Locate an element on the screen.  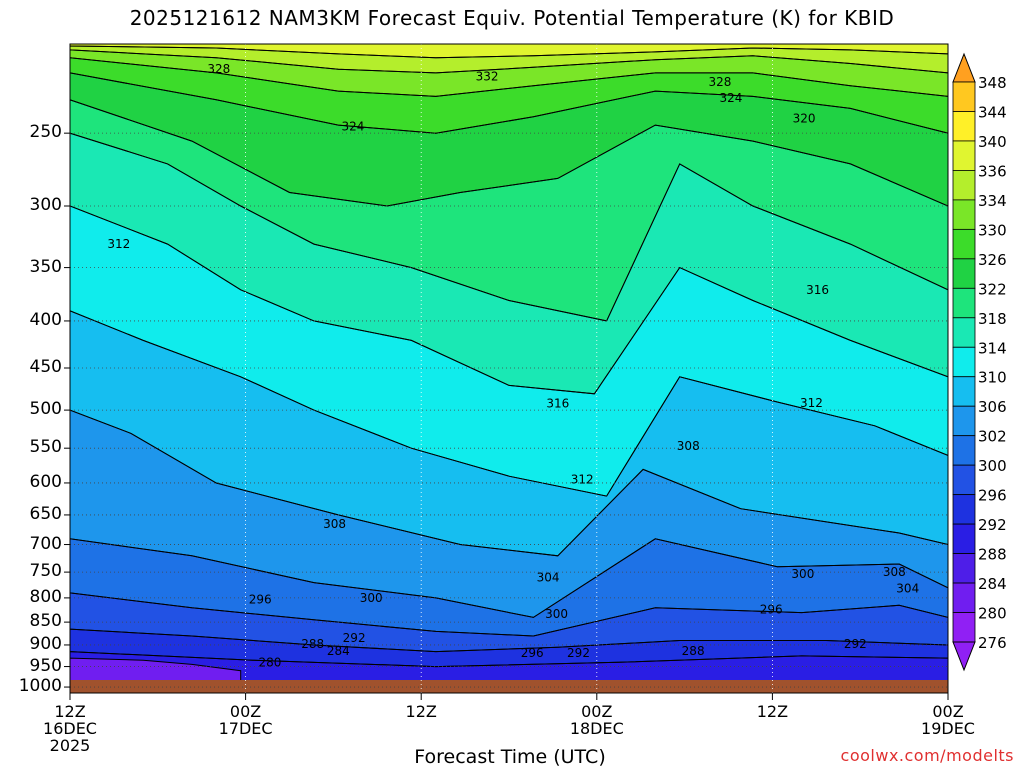
colorbar-label-4: 334 is located at coordinates (992, 201).